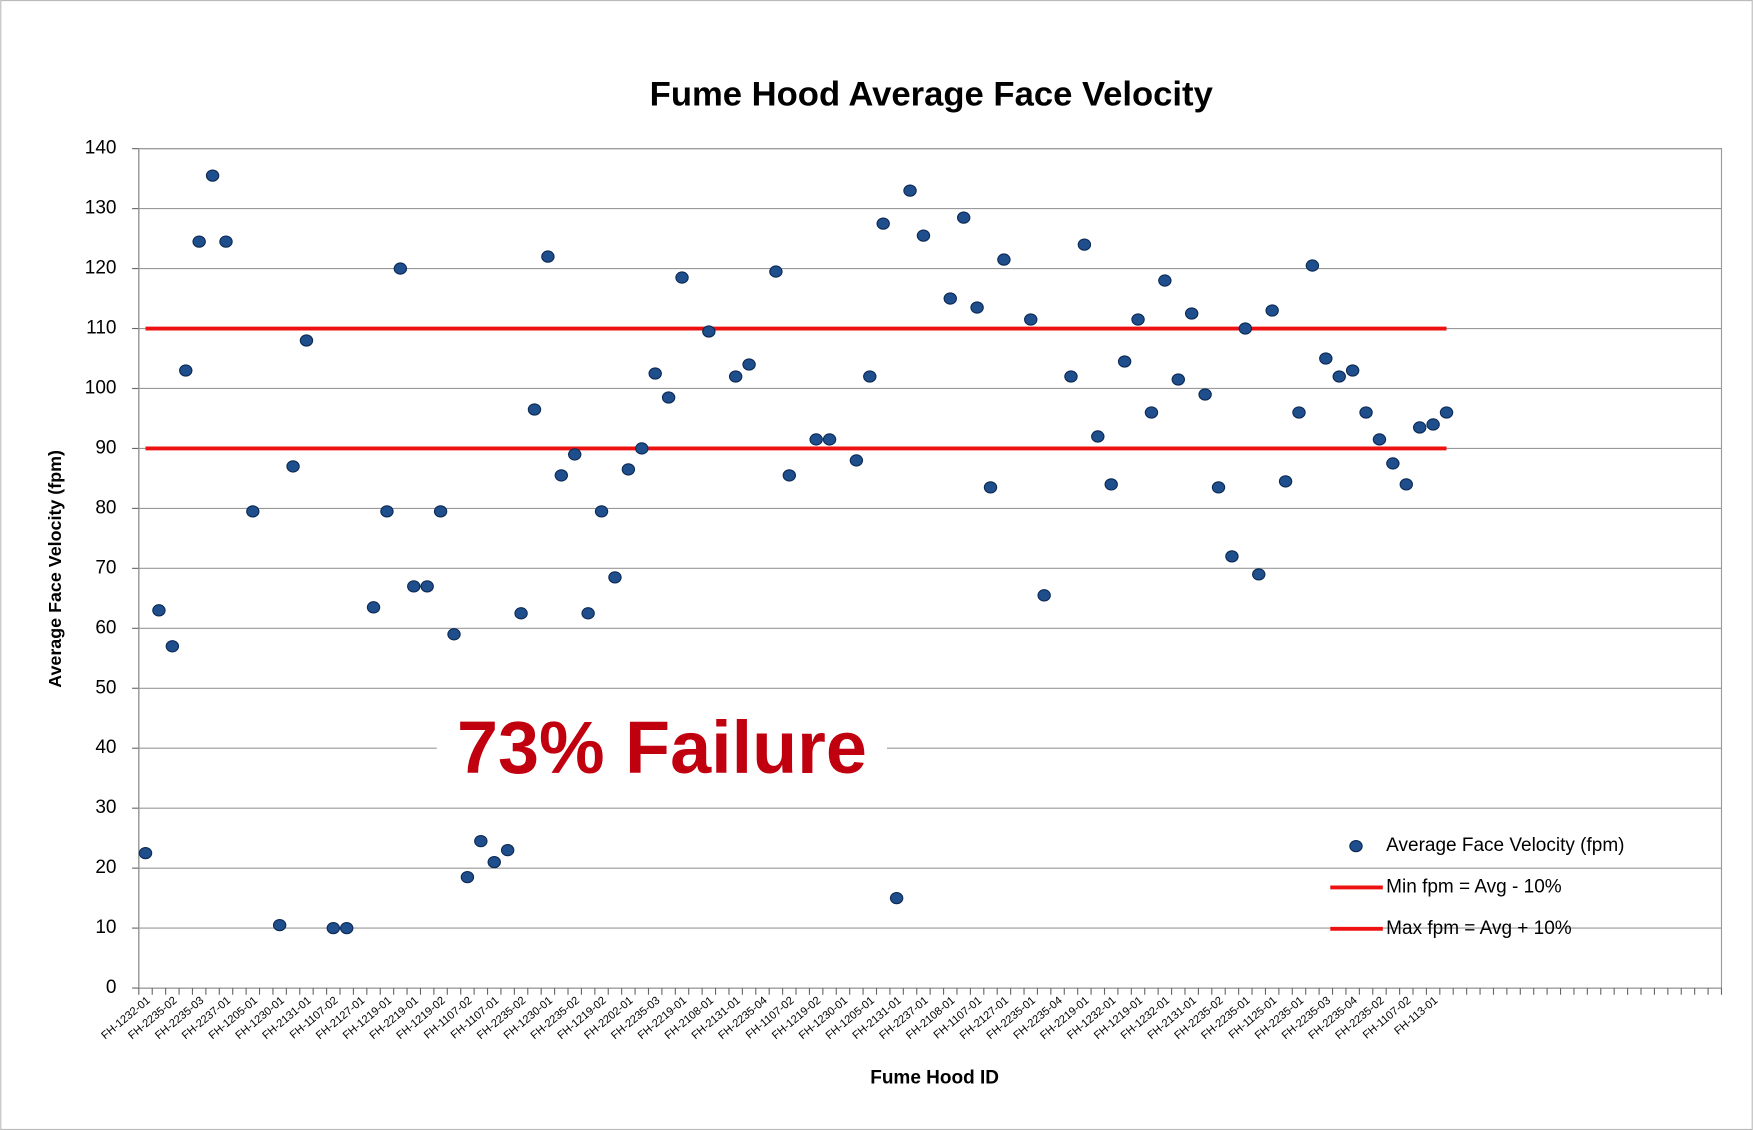 This screenshot has height=1130, width=1753. What do you see at coordinates (105, 567) in the screenshot?
I see `y-tick-label: 70` at bounding box center [105, 567].